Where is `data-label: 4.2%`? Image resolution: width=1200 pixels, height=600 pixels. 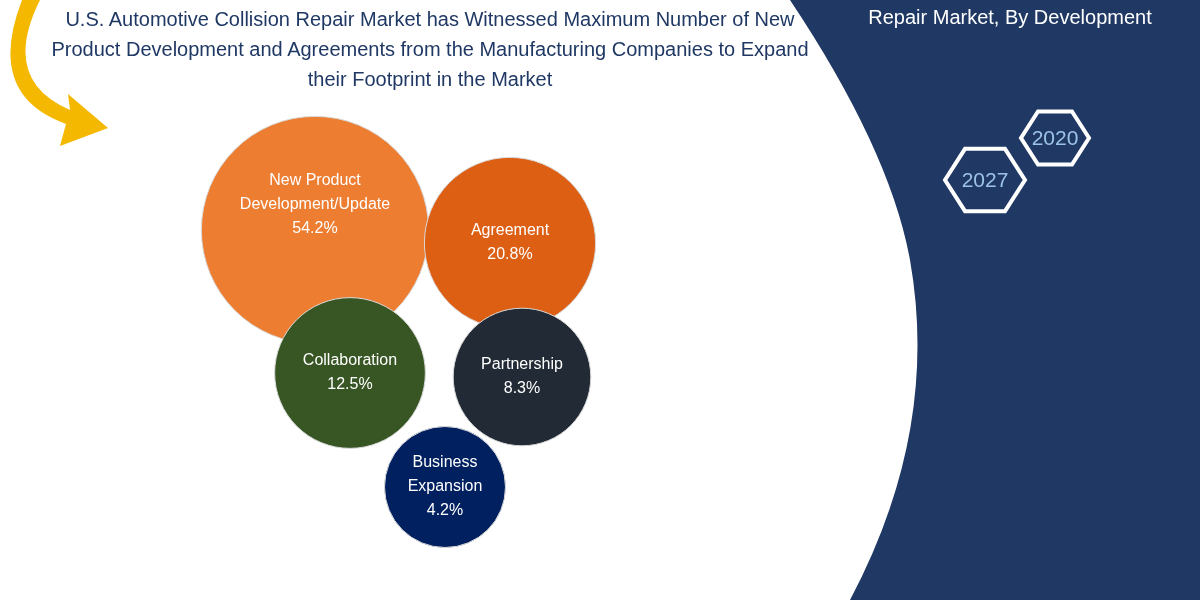 data-label: 4.2% is located at coordinates (445, 510).